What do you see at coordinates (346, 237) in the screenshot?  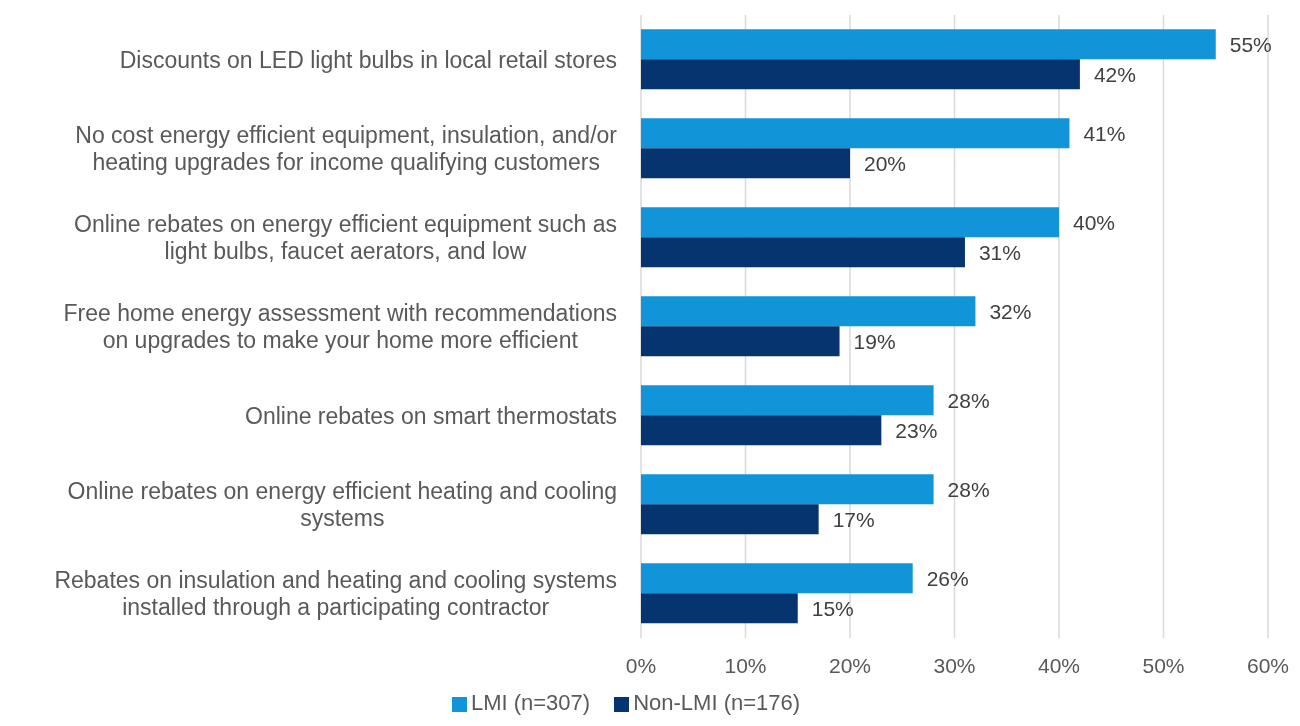 I see `y-tick-label: Online rebates on energy efficient equipment such as light bulbs, faucet aerators, and low` at bounding box center [346, 237].